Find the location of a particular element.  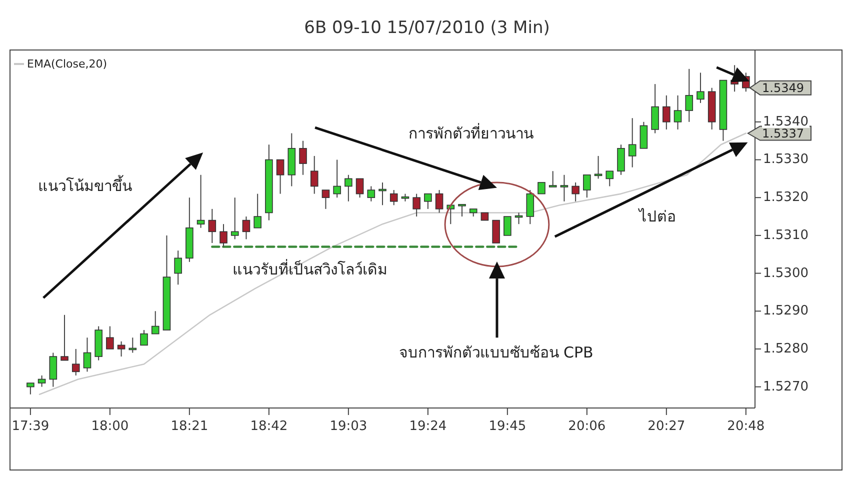

y-tick-label: 1.5300 is located at coordinates (785, 273).